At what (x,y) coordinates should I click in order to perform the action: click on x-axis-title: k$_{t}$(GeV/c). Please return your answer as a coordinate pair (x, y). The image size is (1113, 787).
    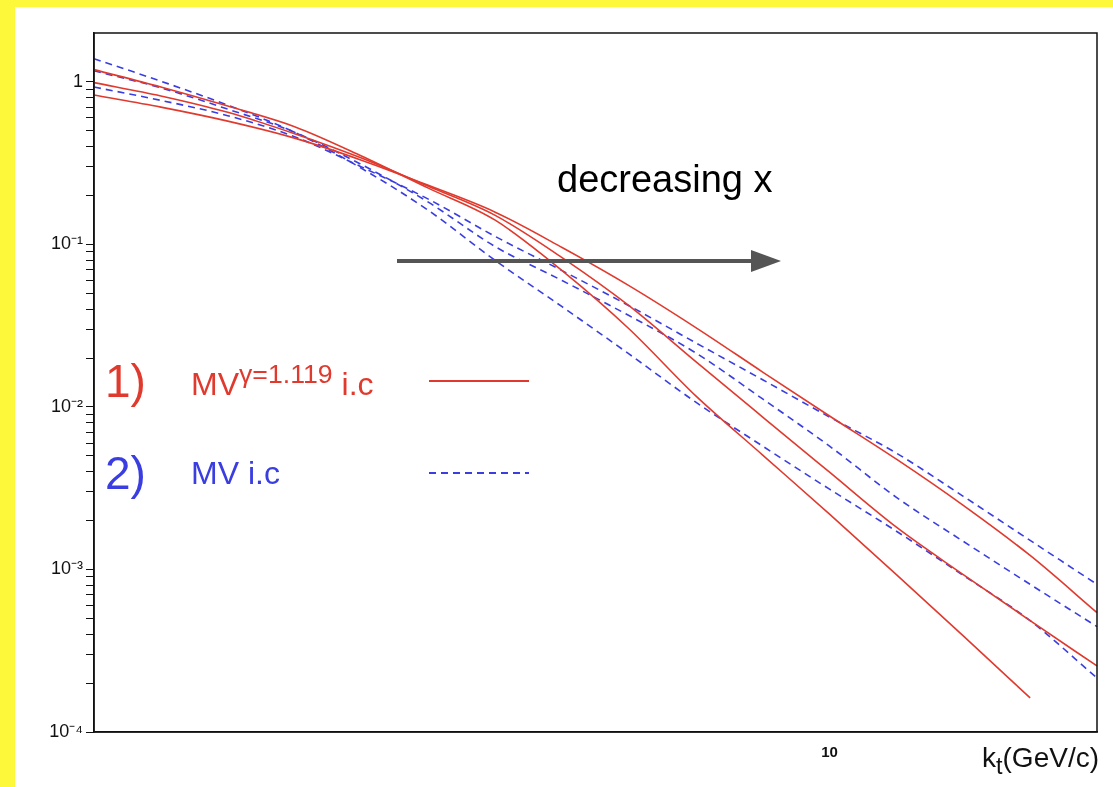
    Looking at the image, I should click on (1040, 761).